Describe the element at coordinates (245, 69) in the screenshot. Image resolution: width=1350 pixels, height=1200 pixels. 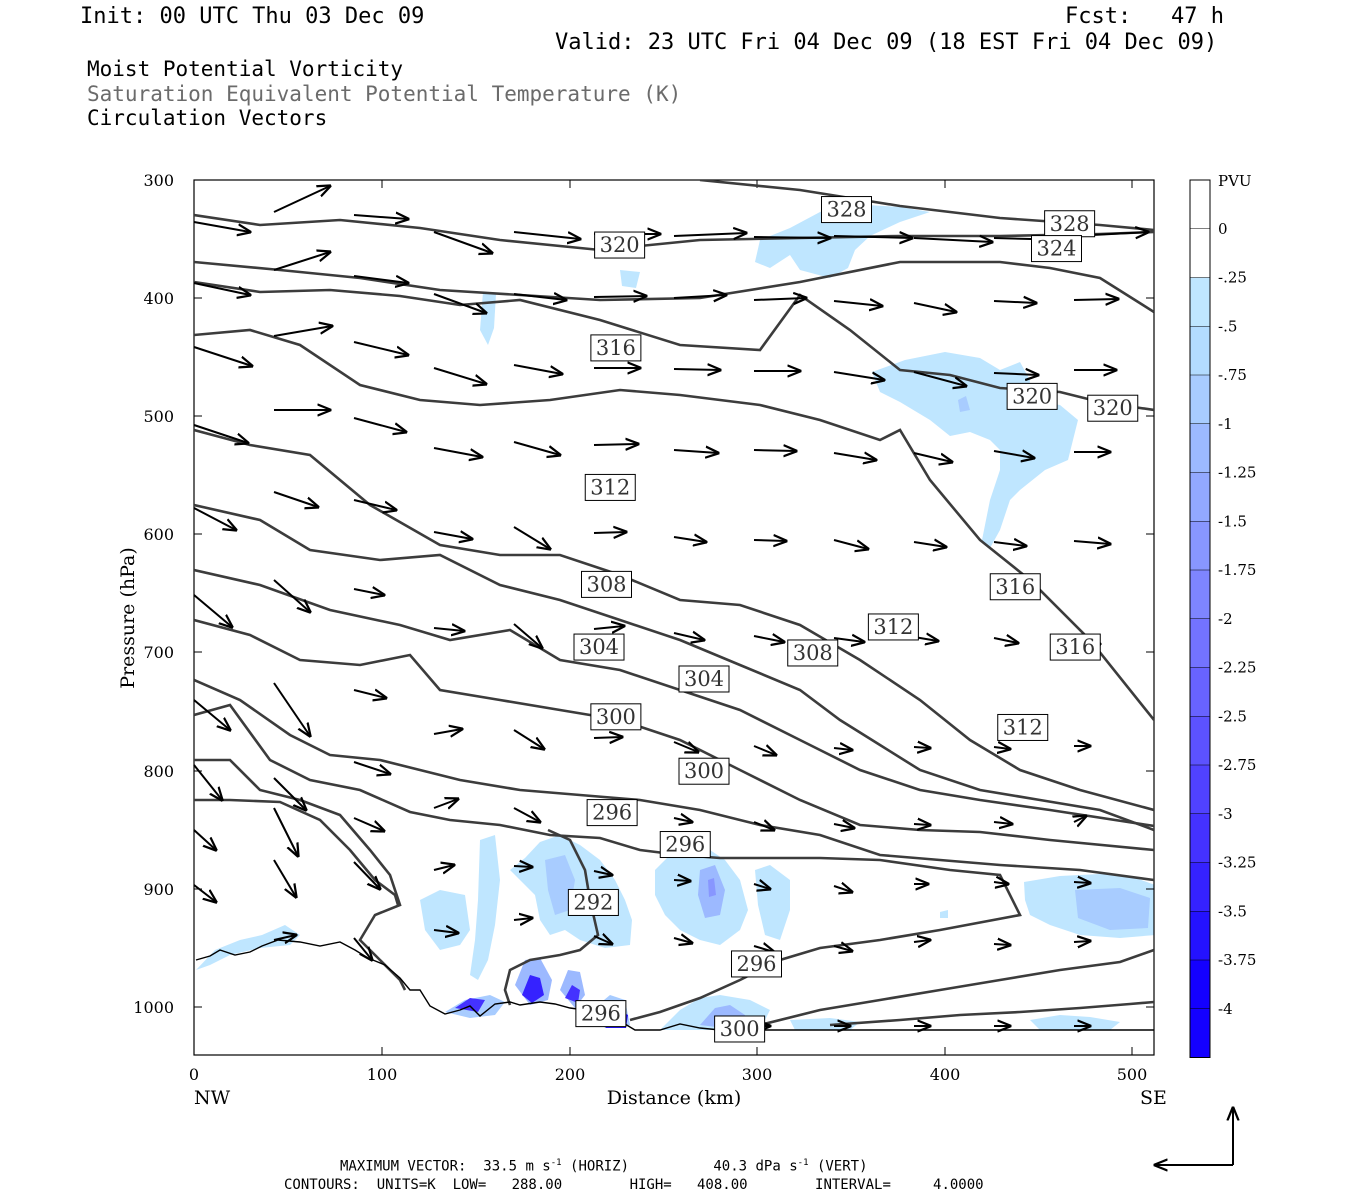
I see `field-title-mpv: Moist Potential Vorticity` at that location.